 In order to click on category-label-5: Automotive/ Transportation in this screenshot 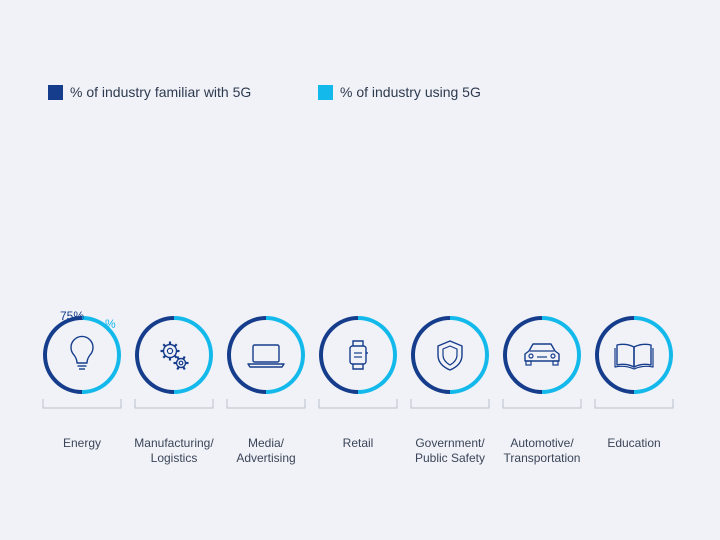, I will do `click(542, 450)`.